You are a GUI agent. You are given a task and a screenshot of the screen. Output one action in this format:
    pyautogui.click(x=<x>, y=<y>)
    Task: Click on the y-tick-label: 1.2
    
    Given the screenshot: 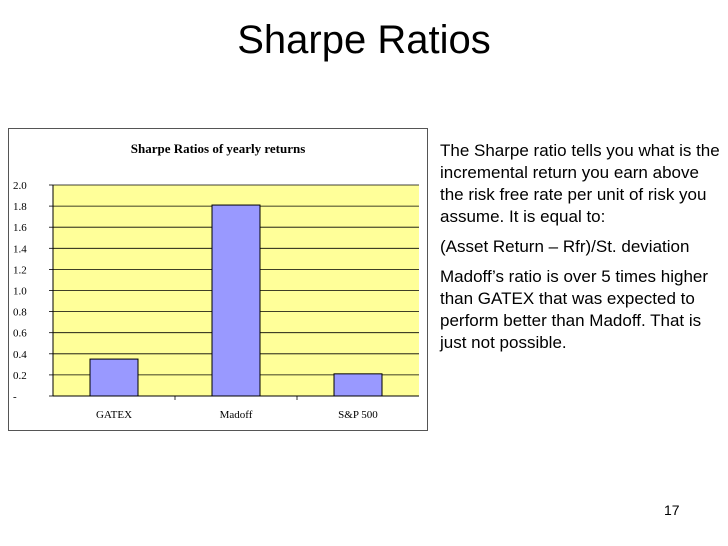 What is the action you would take?
    pyautogui.click(x=20, y=270)
    